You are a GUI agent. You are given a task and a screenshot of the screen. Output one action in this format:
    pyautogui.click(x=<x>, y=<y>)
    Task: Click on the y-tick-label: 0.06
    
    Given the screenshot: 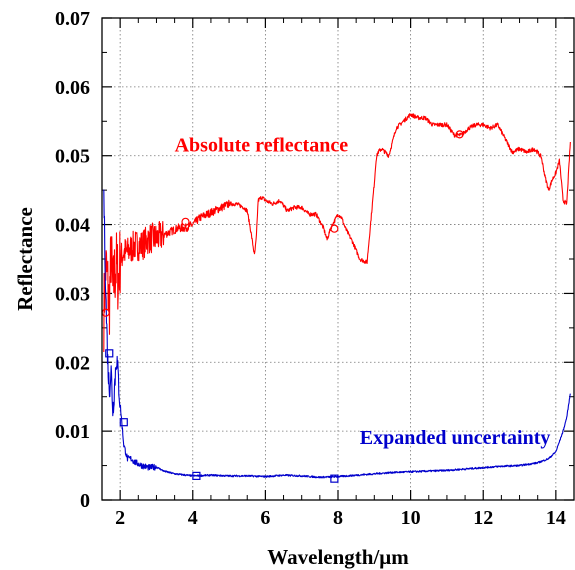 What is the action you would take?
    pyautogui.click(x=72, y=88)
    